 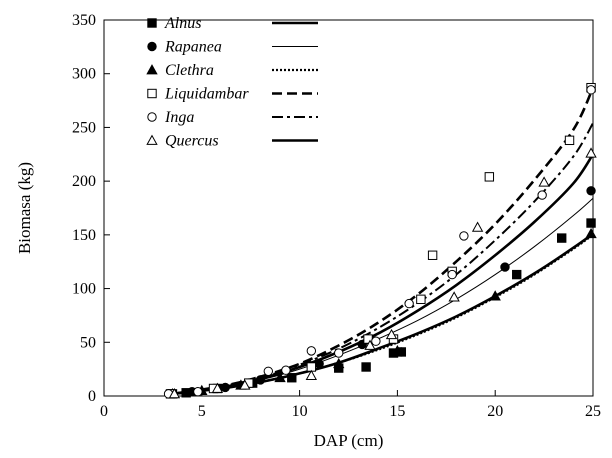 What do you see at coordinates (152, 139) in the screenshot?
I see `legend-marker-quercus` at bounding box center [152, 139].